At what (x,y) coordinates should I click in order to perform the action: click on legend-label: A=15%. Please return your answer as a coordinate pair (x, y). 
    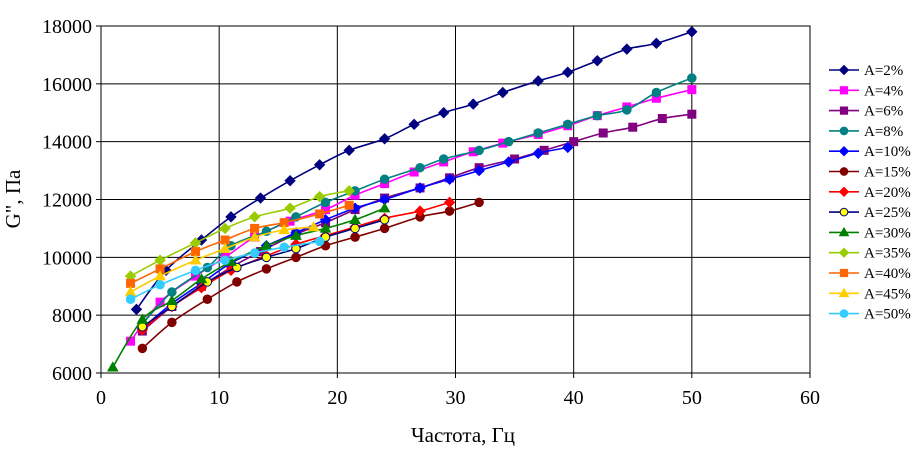
    Looking at the image, I should click on (887, 173).